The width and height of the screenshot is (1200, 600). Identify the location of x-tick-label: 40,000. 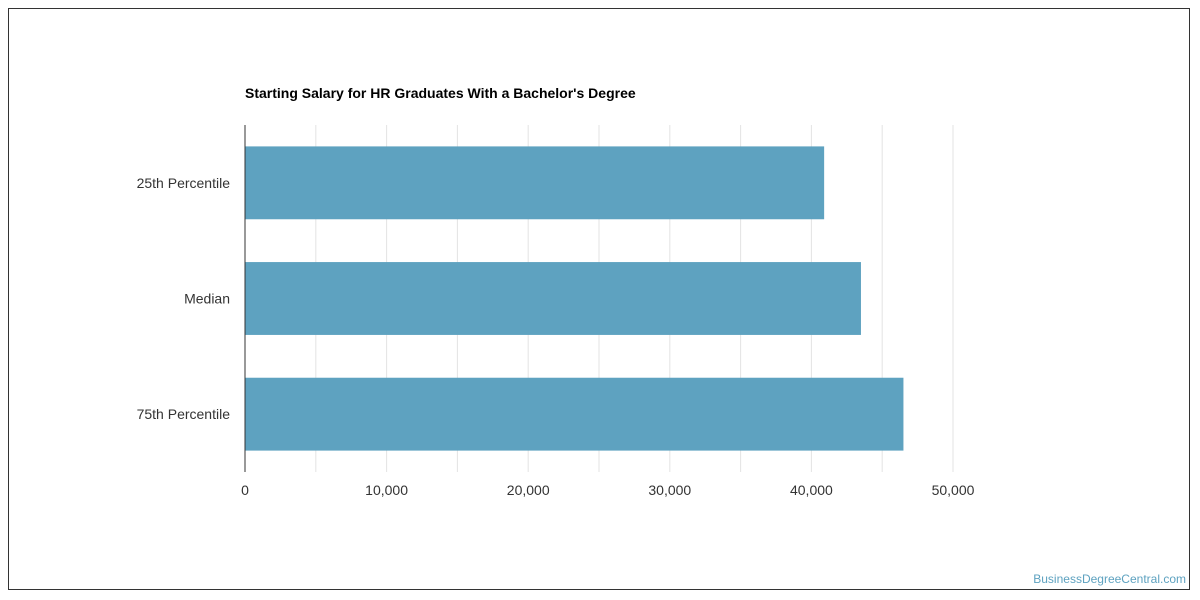
(811, 490).